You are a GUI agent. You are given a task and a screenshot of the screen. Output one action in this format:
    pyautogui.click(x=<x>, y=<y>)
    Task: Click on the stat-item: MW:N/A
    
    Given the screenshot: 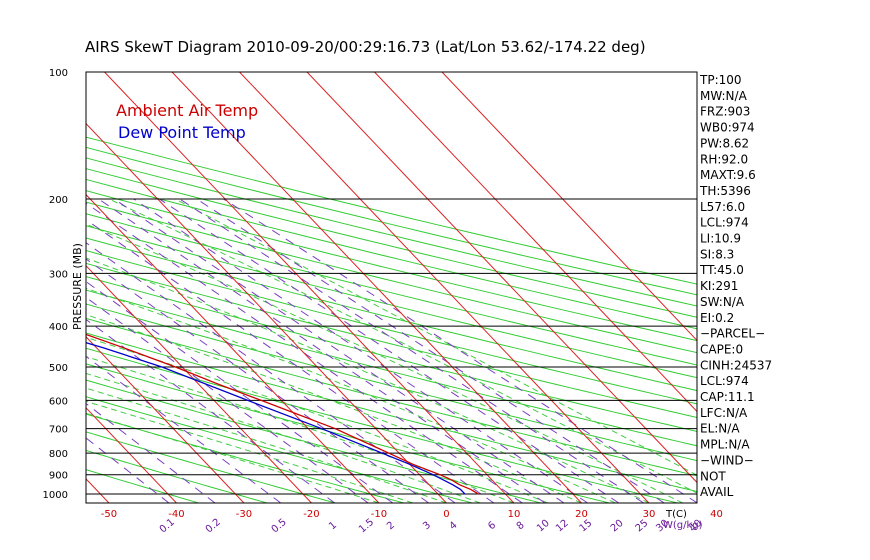 What is the action you would take?
    pyautogui.click(x=724, y=96)
    